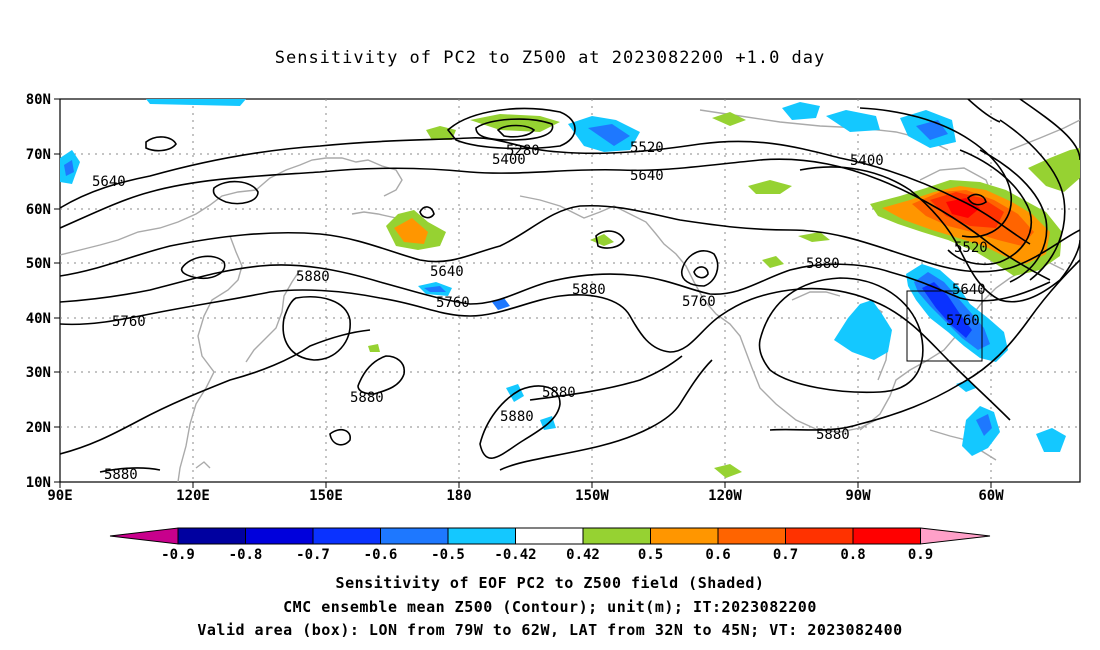 The image size is (1100, 650). What do you see at coordinates (246, 555) in the screenshot?
I see `colorbar-label: -0.8` at bounding box center [246, 555].